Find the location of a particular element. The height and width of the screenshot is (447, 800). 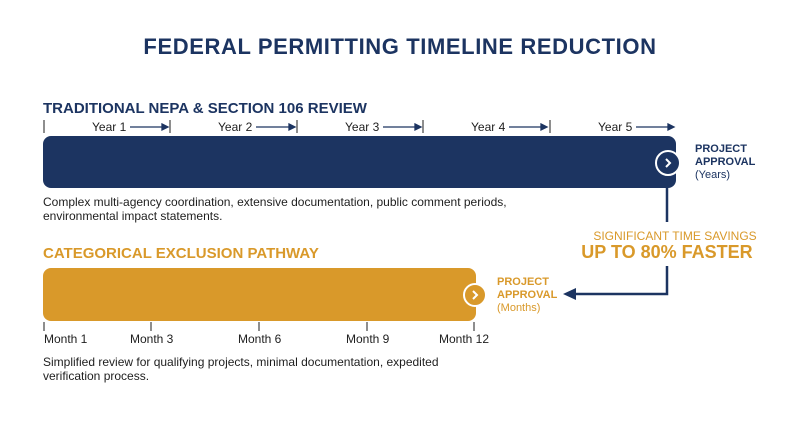

month-label: Month 12 is located at coordinates (464, 339).